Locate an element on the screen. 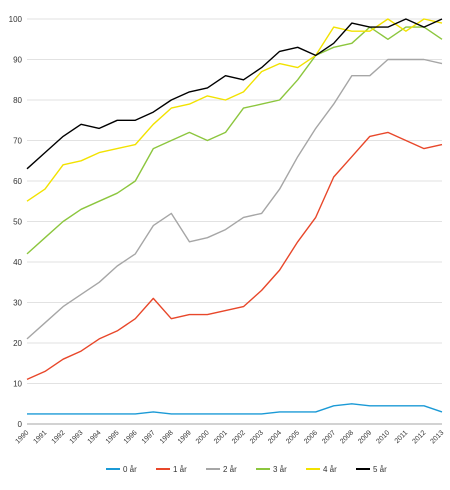  x-tick-label: 2011 is located at coordinates (402, 437).